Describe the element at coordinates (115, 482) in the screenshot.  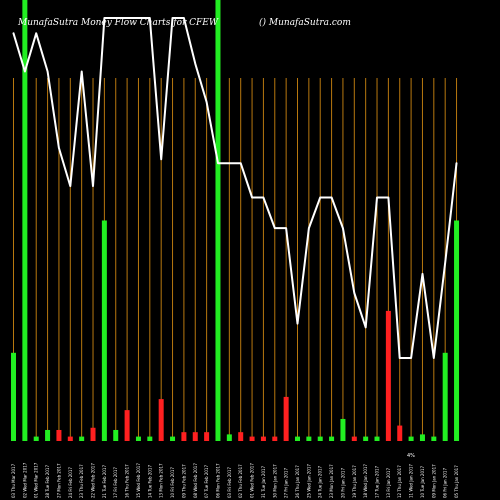
I see `x-tick-label: 17 Fri Feb 2017` at that location.